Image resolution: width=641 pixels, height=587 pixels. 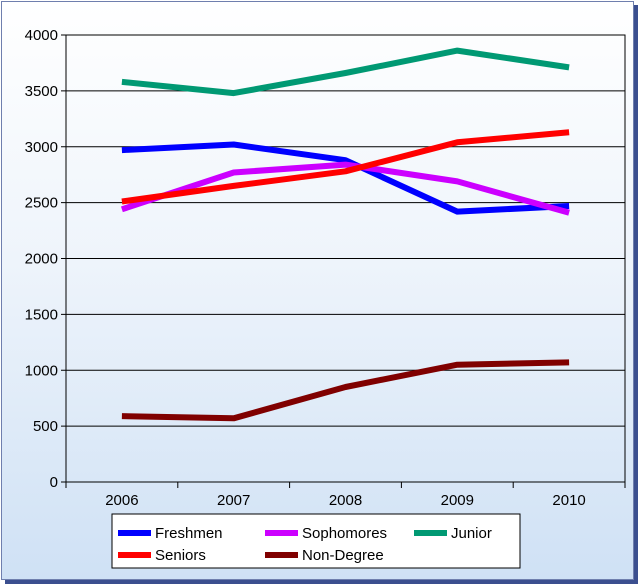 I want to click on legend-label-non-degree: Non-Degree, so click(x=343, y=555).